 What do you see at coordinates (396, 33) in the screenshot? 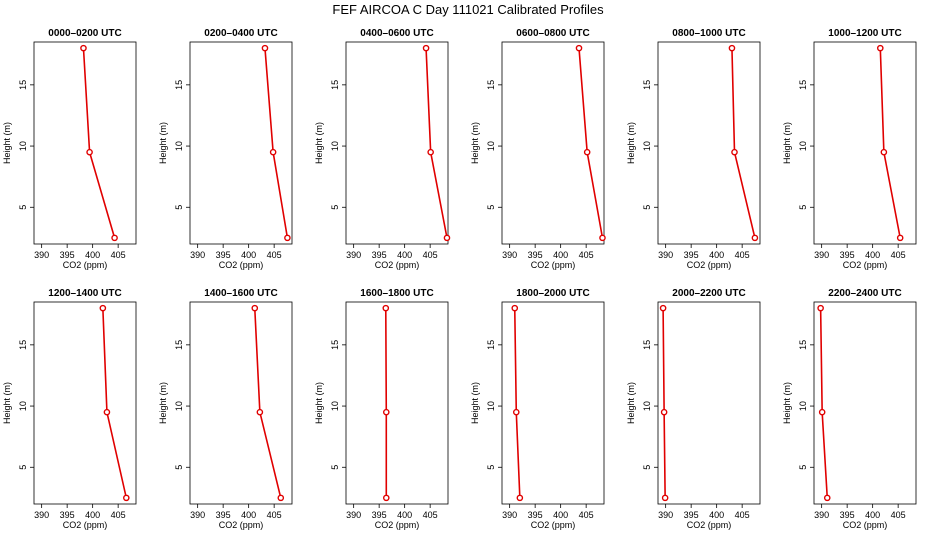
I see `panel-title: 0400–0600 UTC` at bounding box center [396, 33].